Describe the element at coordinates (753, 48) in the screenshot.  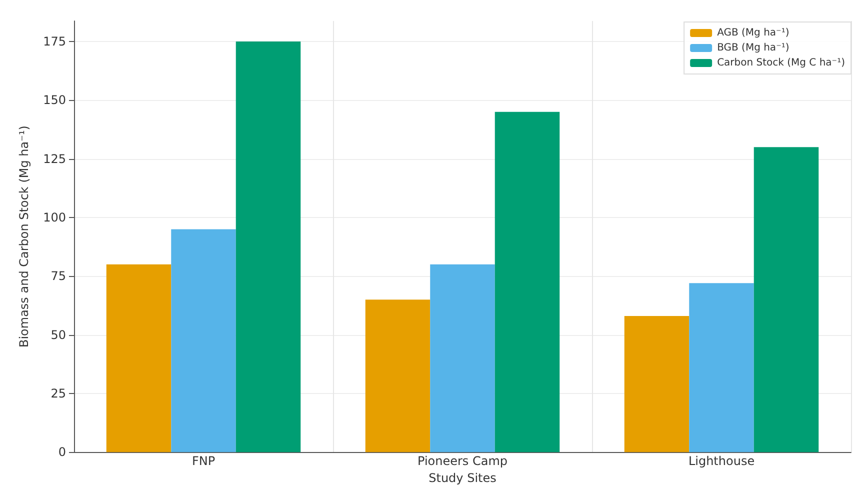
I see `legend-label: BGB (Mg ha⁻¹)` at that location.